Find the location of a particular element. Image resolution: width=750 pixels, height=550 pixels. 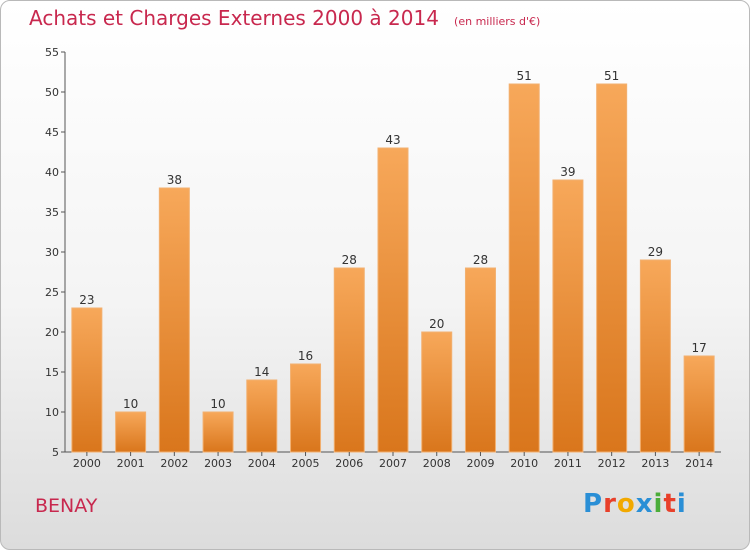

y-tick-label: 50 is located at coordinates (52, 92).